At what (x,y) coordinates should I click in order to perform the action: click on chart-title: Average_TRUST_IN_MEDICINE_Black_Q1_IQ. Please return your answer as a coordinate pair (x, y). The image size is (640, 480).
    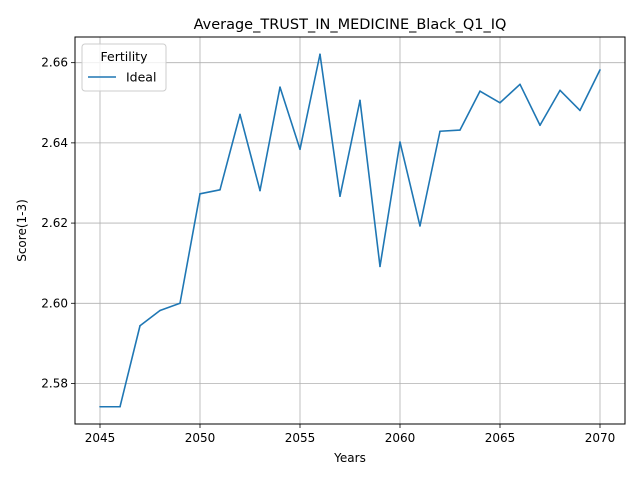
    Looking at the image, I should click on (350, 25).